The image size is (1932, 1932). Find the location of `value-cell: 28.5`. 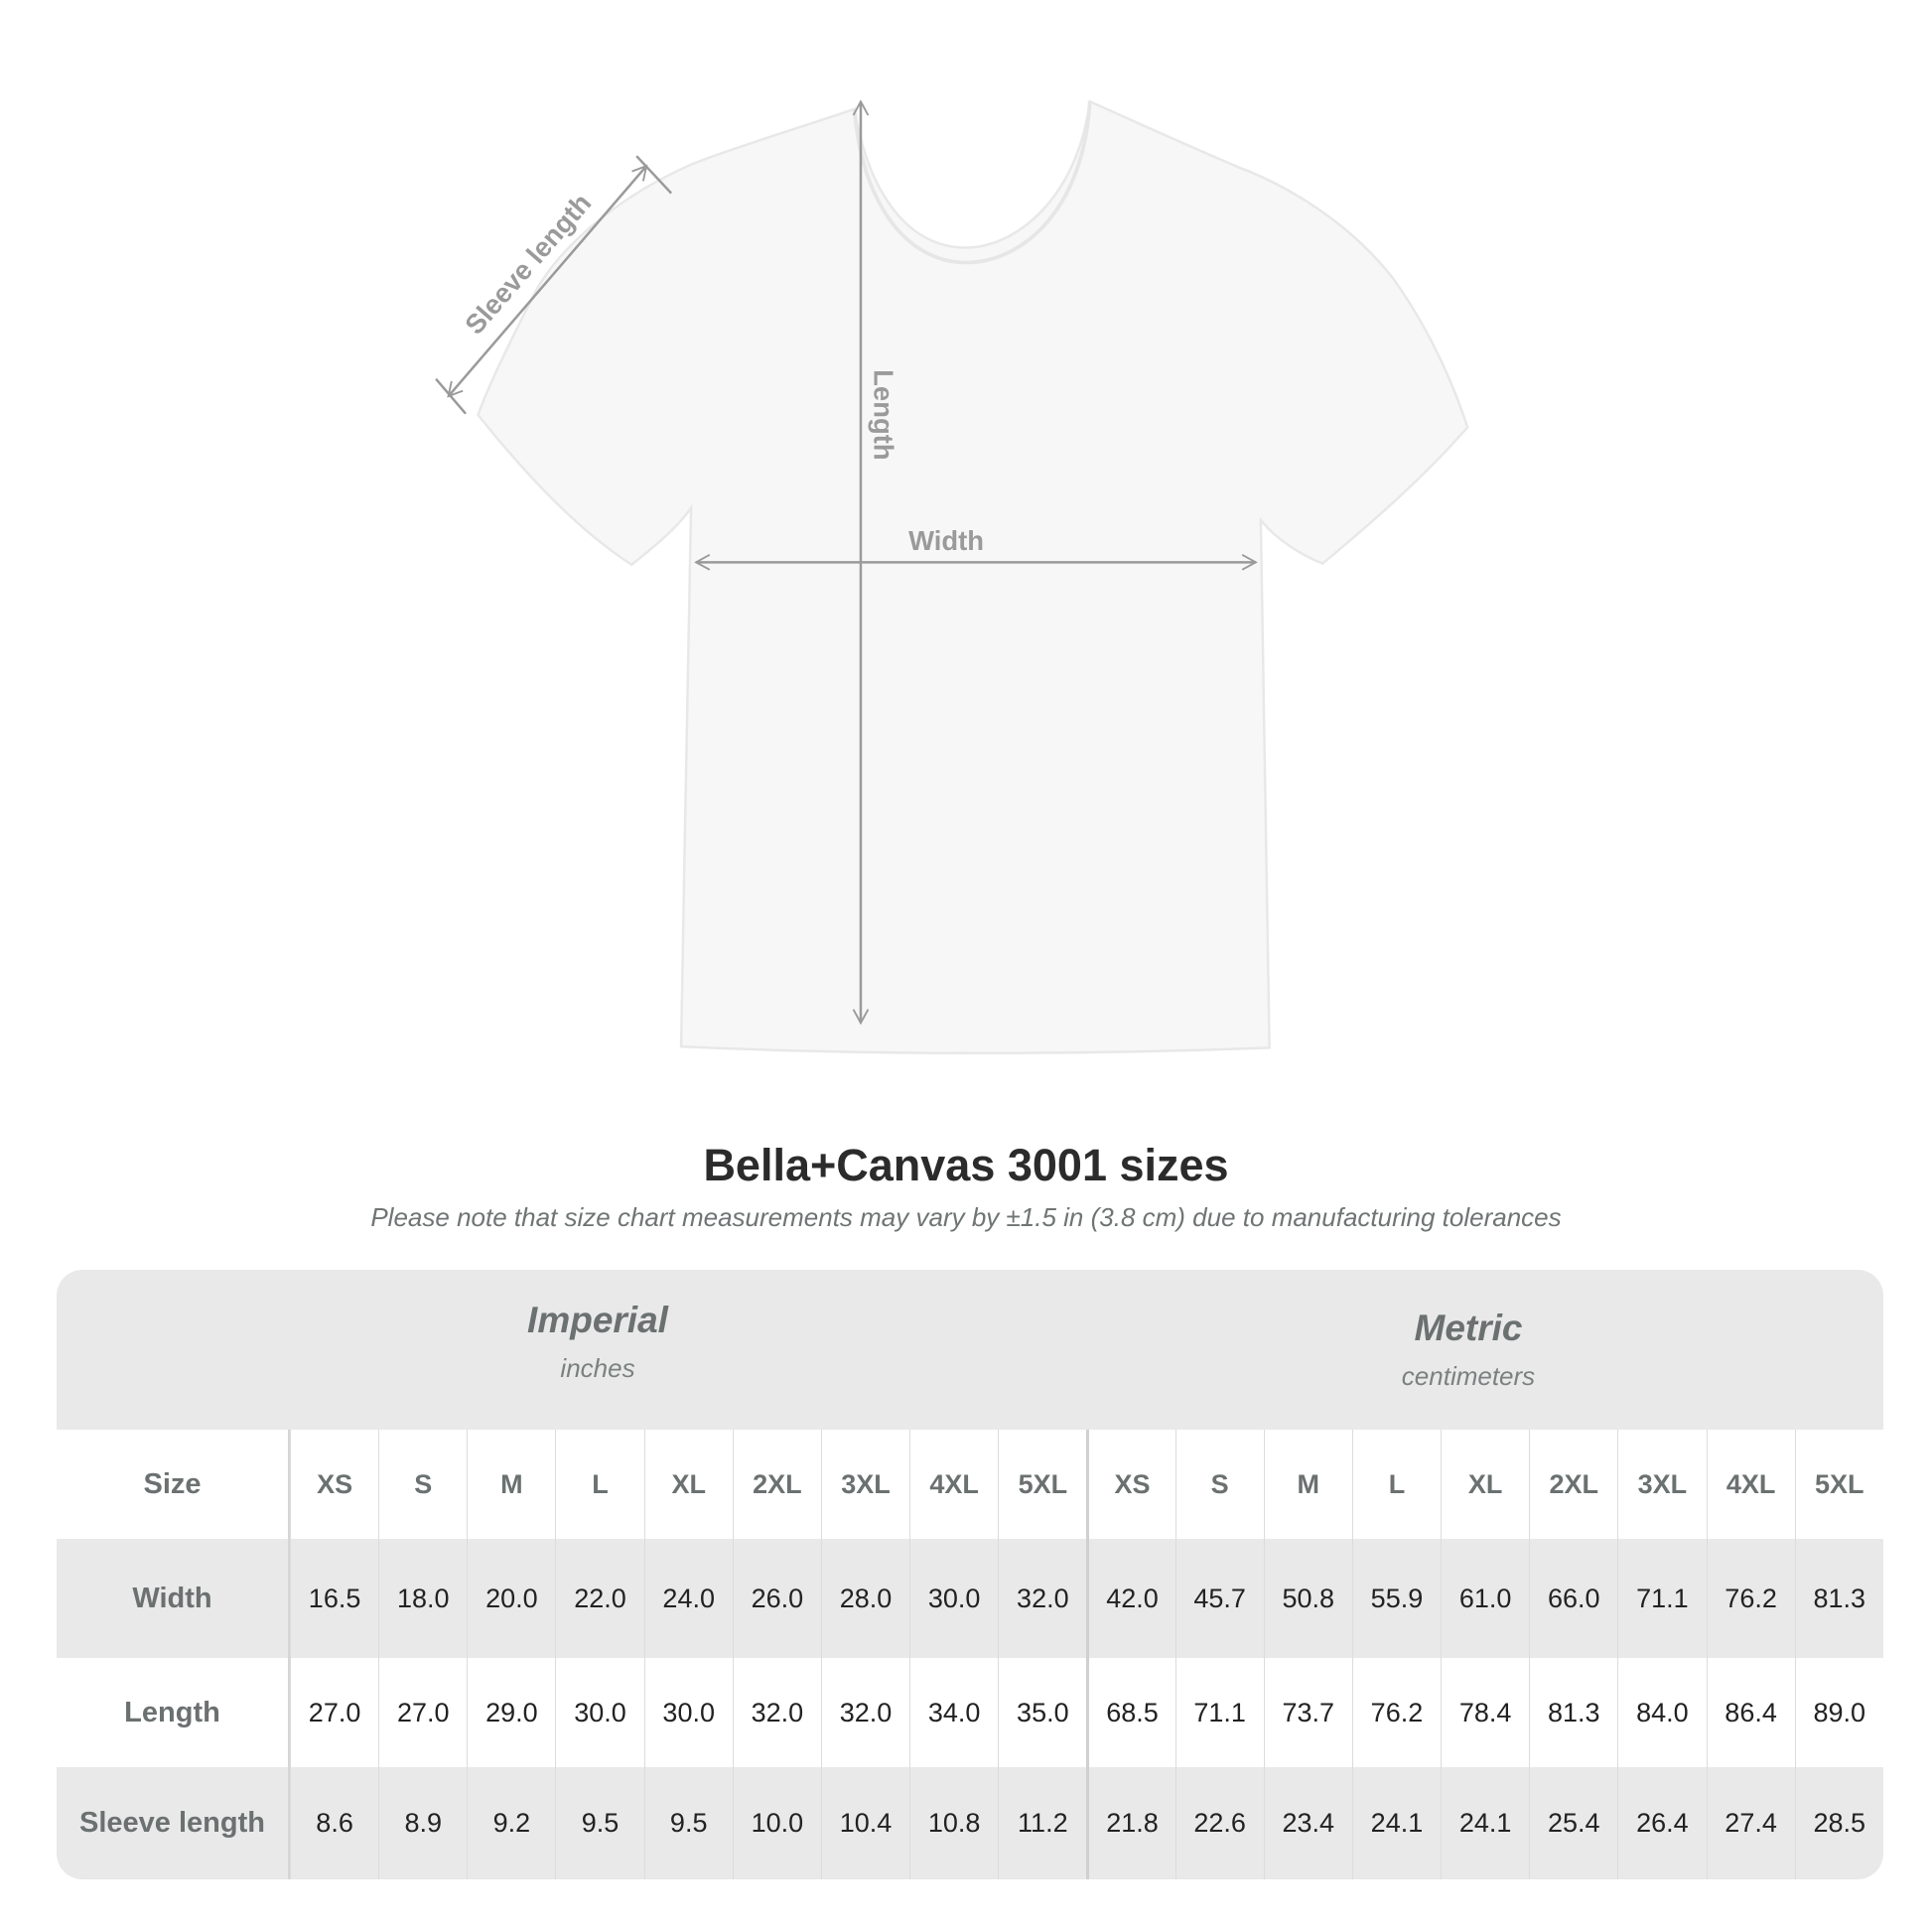

value-cell: 28.5 is located at coordinates (1839, 1823).